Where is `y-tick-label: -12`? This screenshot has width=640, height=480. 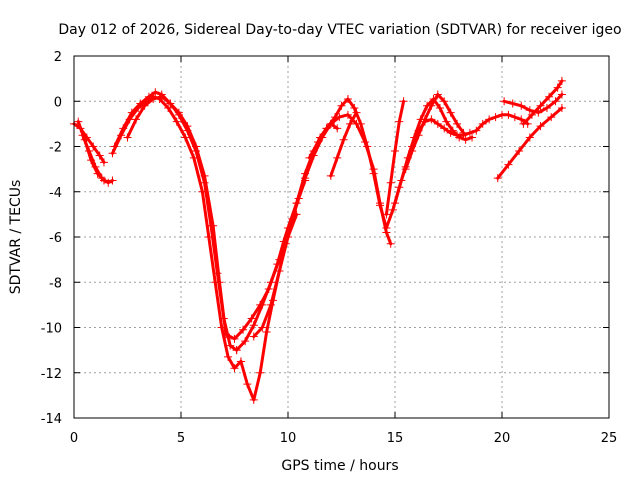 y-tick-label: -12 is located at coordinates (51, 374).